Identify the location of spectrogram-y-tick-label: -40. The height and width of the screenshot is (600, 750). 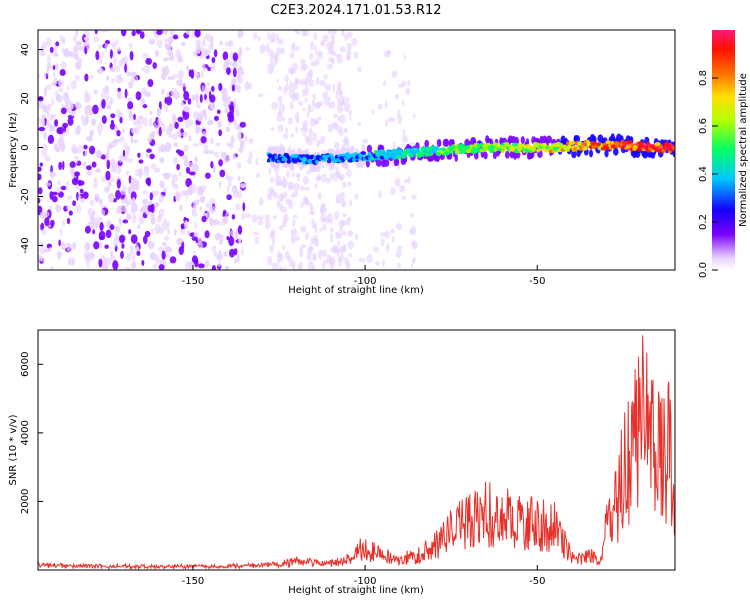
(25, 245).